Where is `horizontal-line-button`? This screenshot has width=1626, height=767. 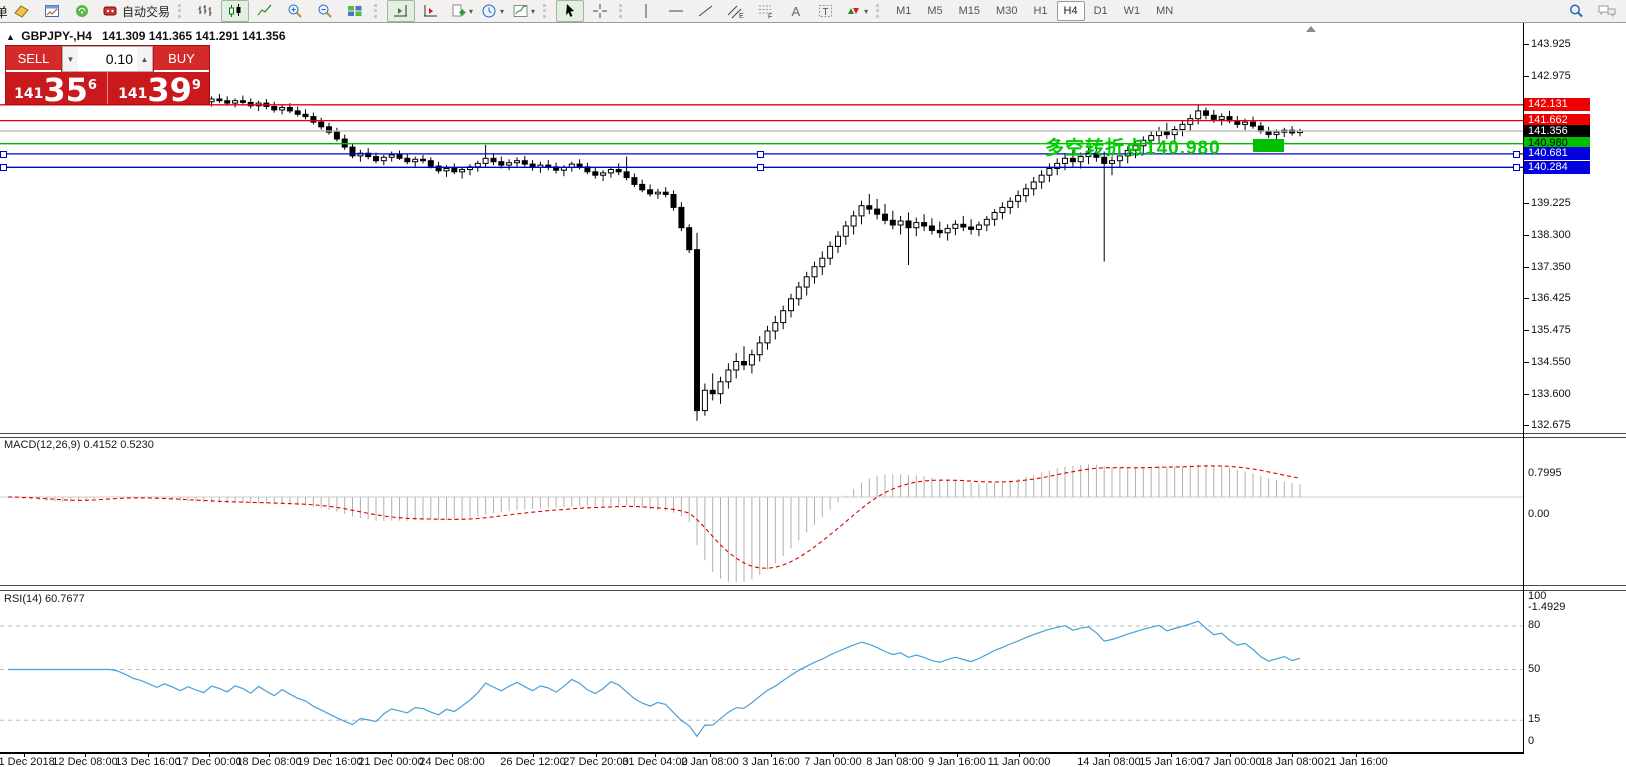
horizontal-line-button is located at coordinates (676, 11).